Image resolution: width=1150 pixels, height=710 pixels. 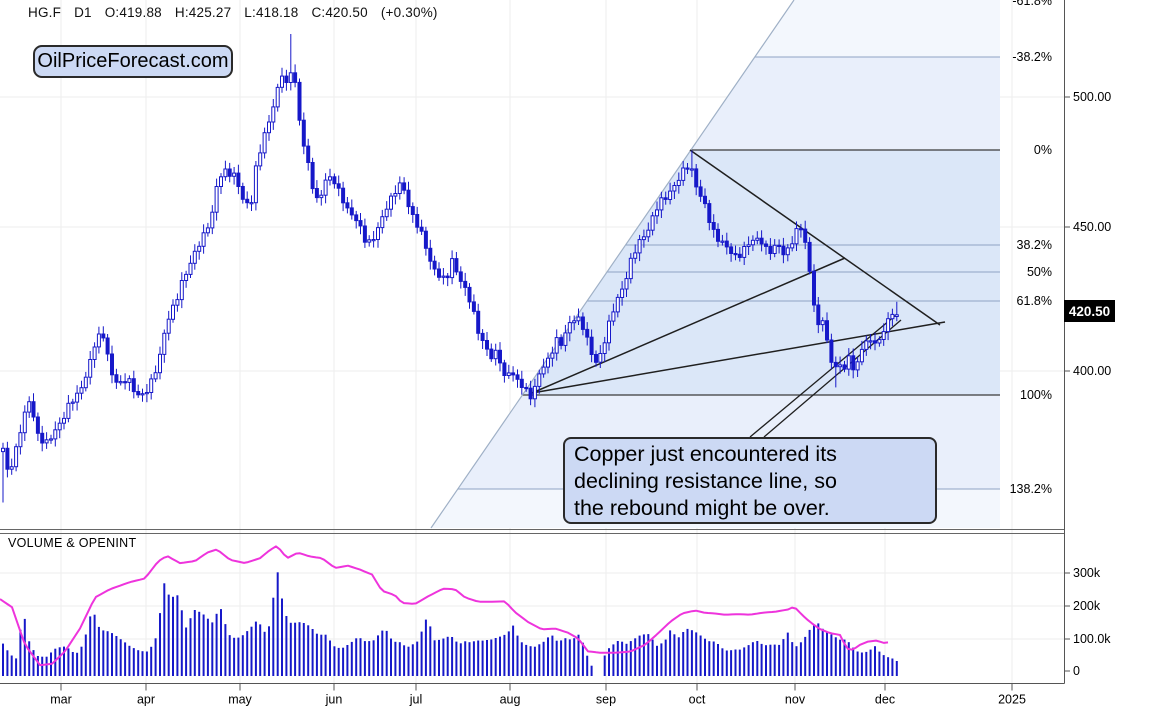 I want to click on fib-level-label: -61.8%, so click(x=1032, y=4).